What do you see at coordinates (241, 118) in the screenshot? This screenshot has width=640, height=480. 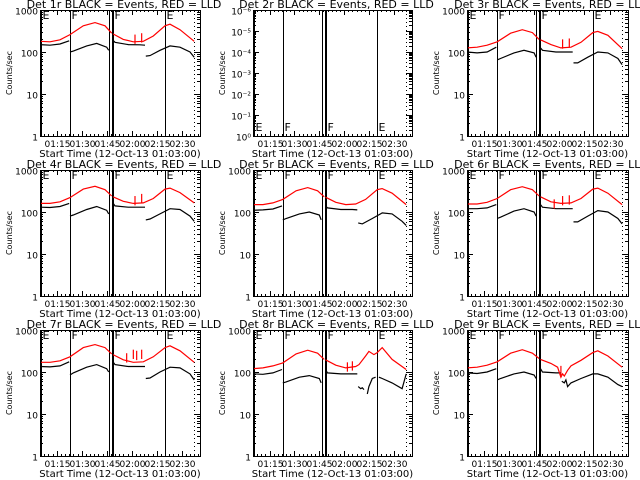 I see `y-tick-label: 10⁻¹` at bounding box center [241, 118].